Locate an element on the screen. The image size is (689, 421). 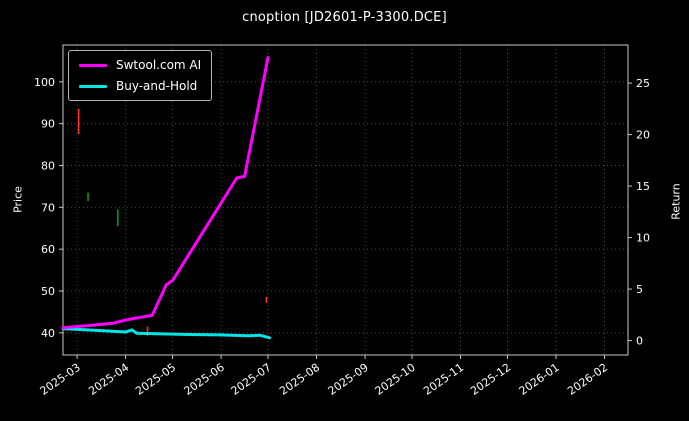
return-tick-label: 15 is located at coordinates (643, 186).